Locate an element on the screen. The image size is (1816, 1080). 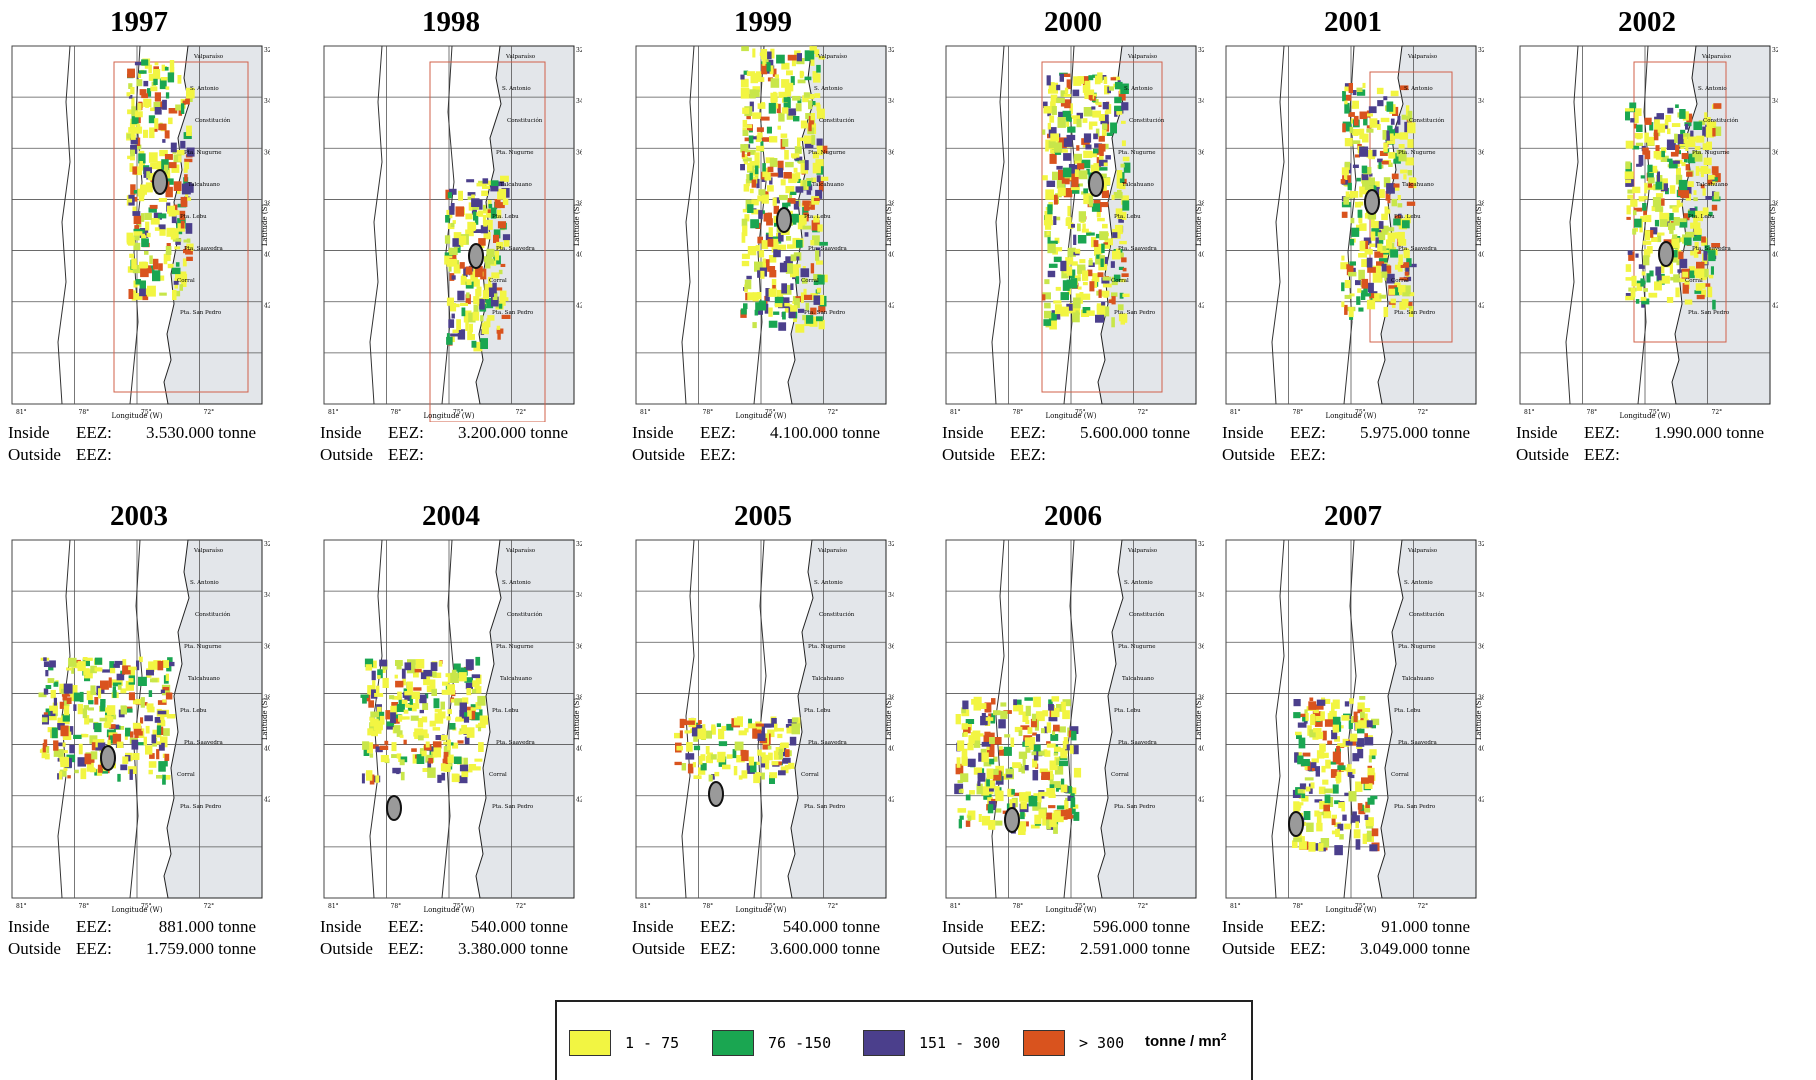
y-axis-label: Latitude (S) is located at coordinates (265, 225).